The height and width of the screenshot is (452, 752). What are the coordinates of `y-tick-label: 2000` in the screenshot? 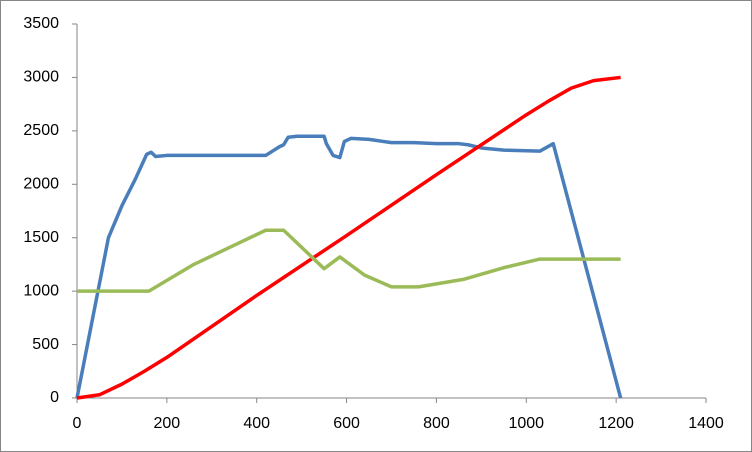 It's located at (41, 184).